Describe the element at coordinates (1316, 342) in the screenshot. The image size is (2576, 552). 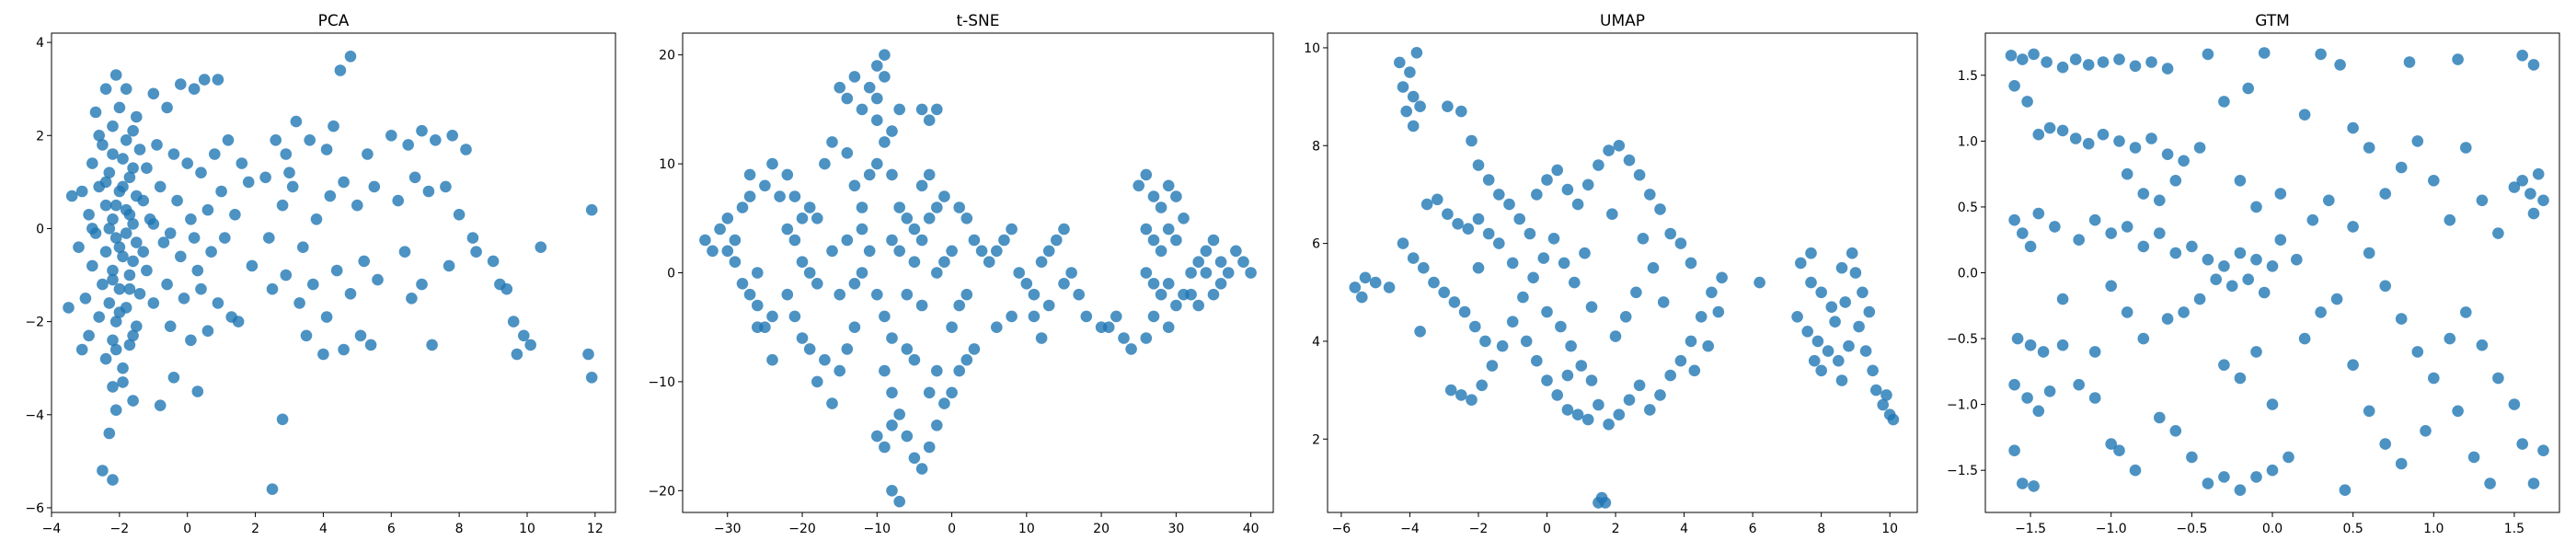
I see `y-tick-label: 4` at that location.